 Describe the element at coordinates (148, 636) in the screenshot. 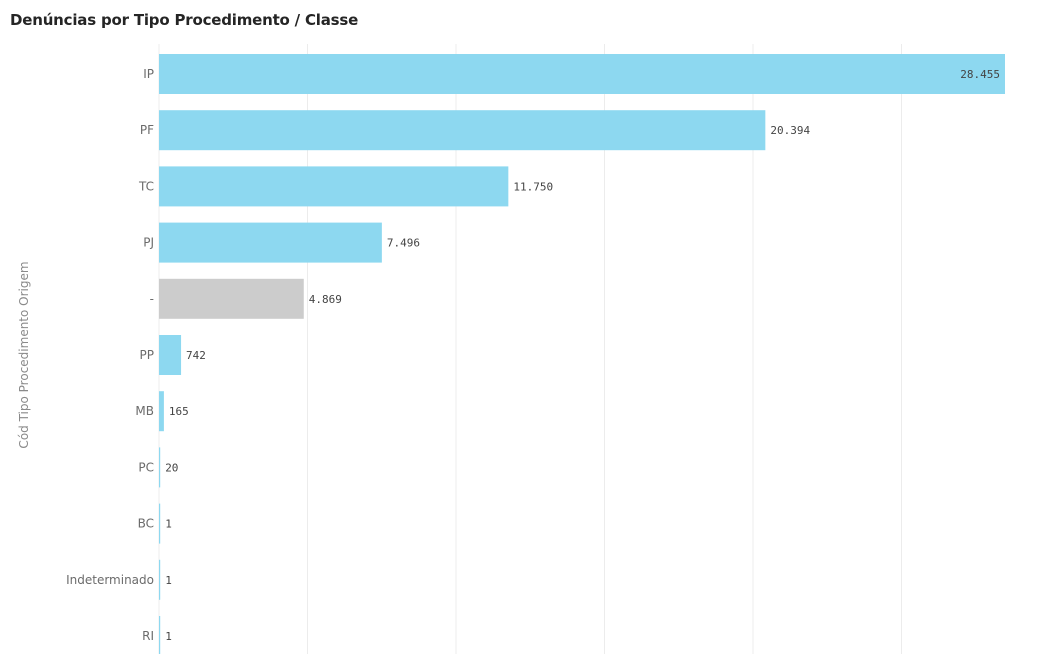

I see `category-label: RI` at that location.